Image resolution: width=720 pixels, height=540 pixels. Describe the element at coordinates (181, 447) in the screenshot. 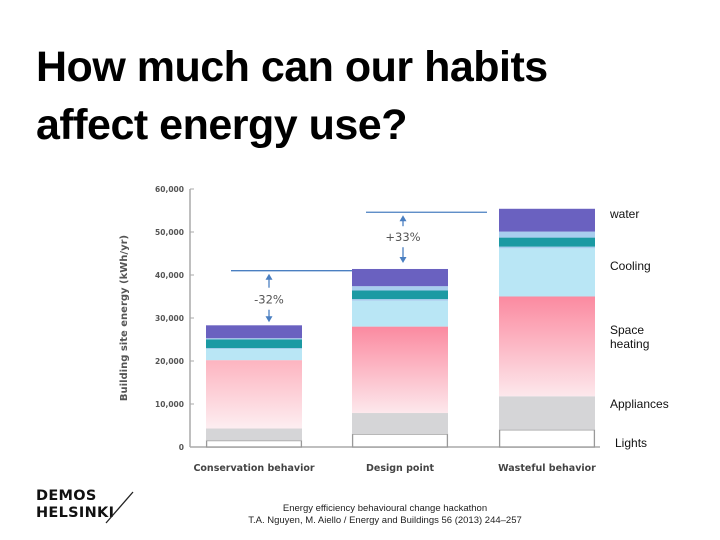

I see `y-tick-label: 0` at that location.